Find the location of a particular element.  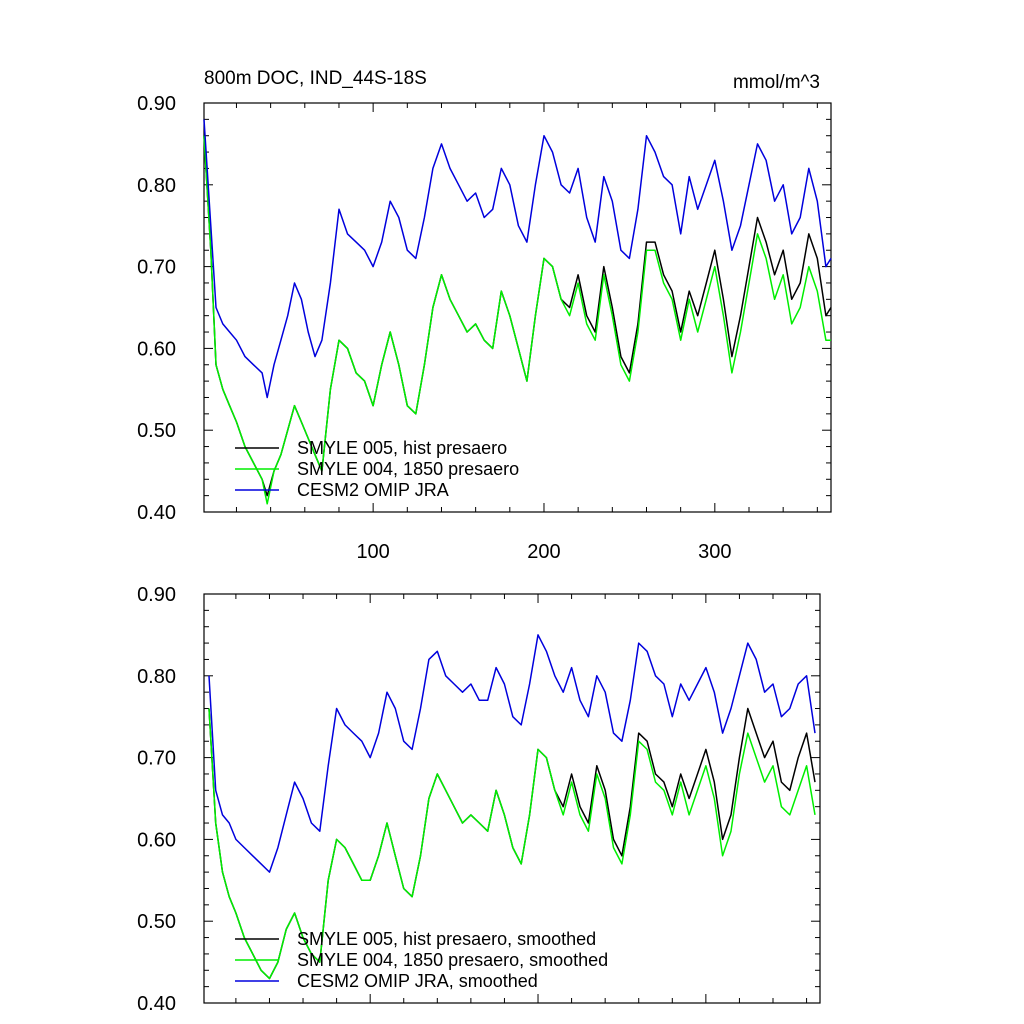

chart-title: 800m DOC, IND_44S-18S is located at coordinates (315, 78).